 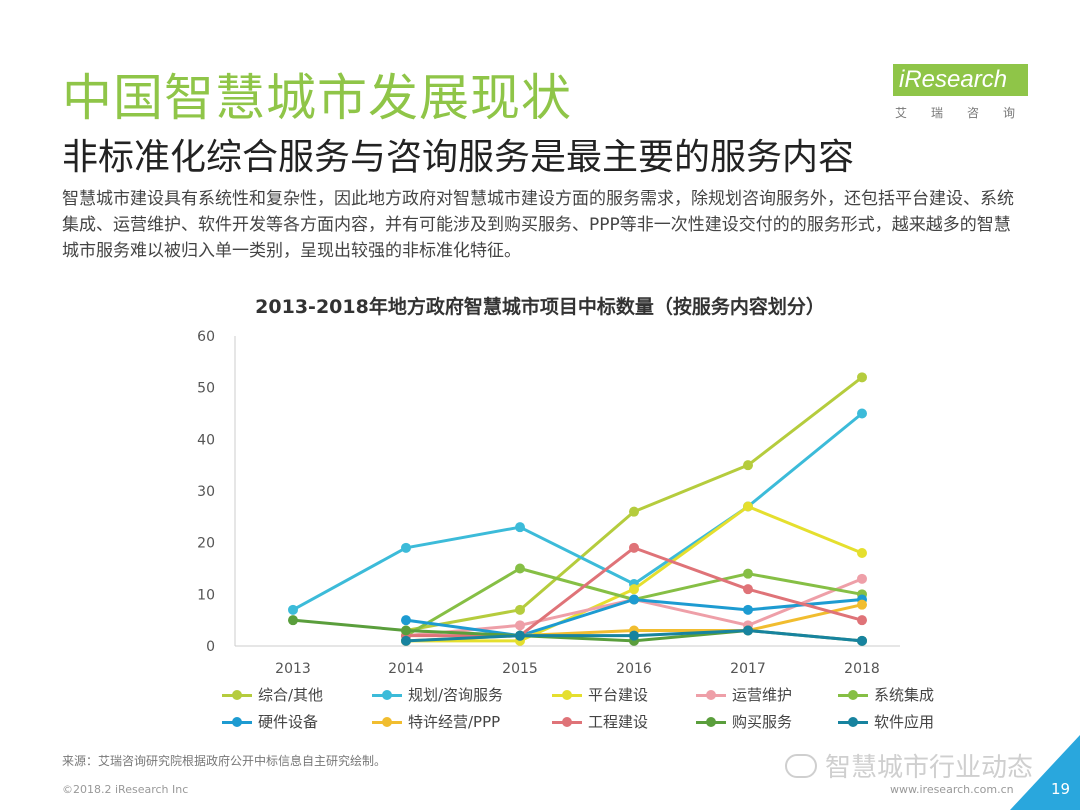 What do you see at coordinates (224, 761) in the screenshot?
I see `source-note: 来源：艾瑞咨询研究院根据政府公开中标信息自主研究绘制。` at bounding box center [224, 761].